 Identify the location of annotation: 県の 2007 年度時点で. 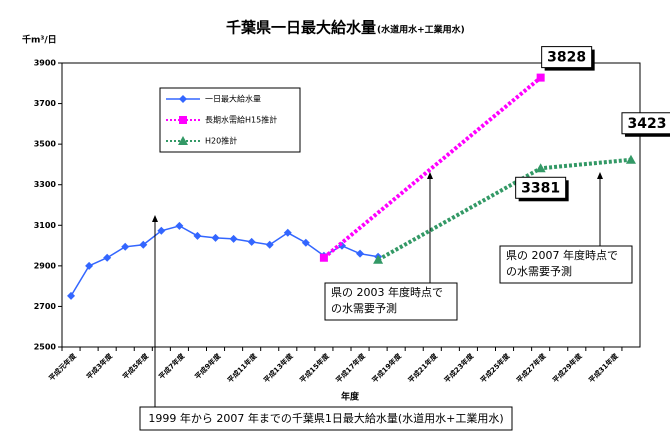
(562, 255).